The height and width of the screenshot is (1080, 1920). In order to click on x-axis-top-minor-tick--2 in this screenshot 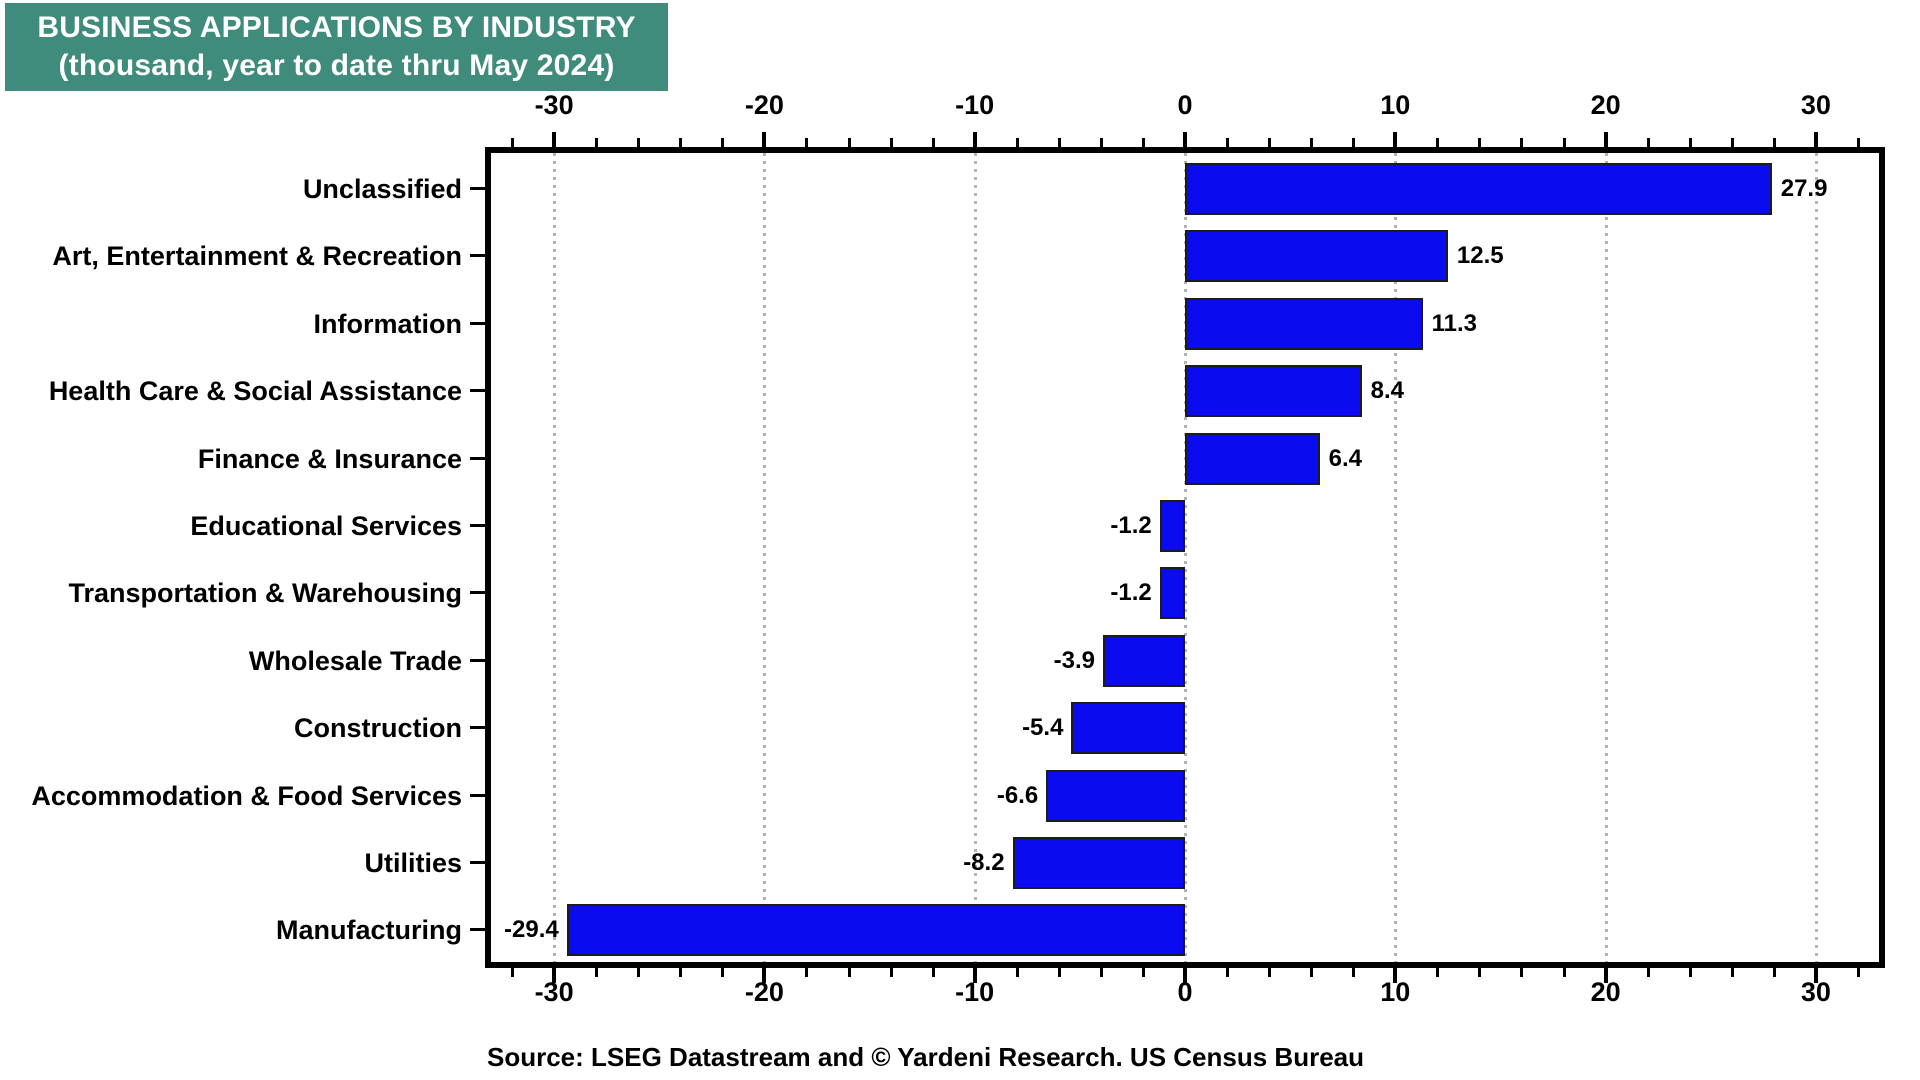, I will do `click(1143, 142)`.